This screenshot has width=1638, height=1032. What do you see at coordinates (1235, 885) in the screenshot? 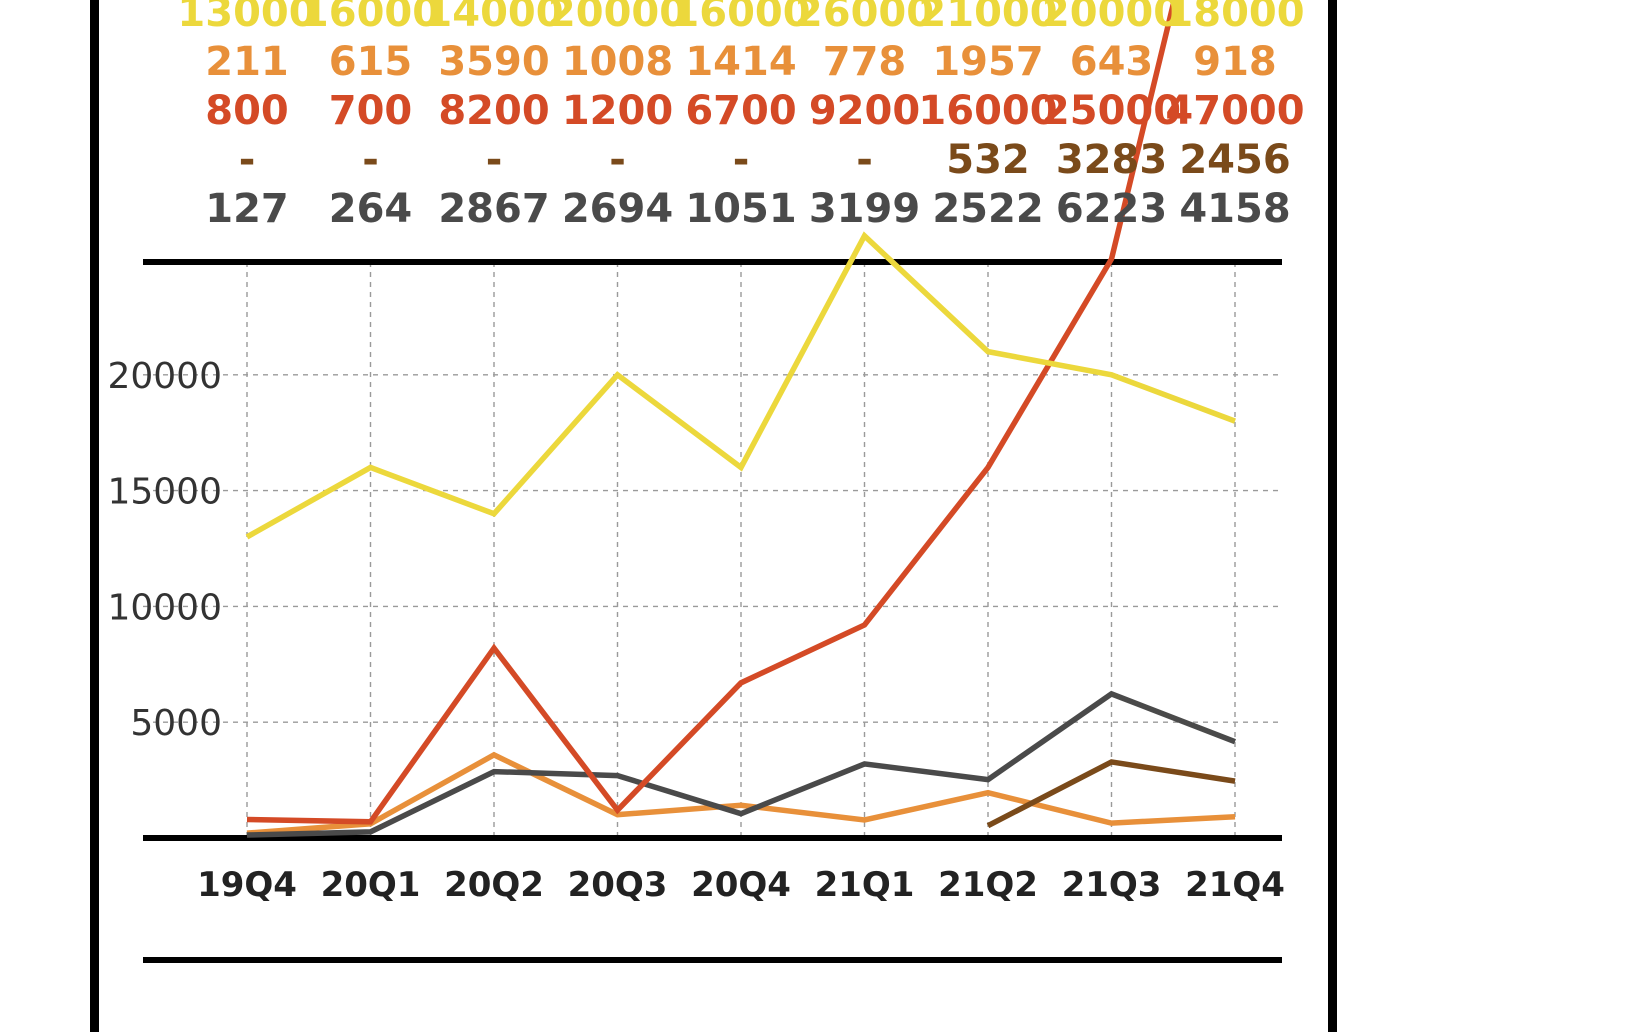
I see `x-tick-label: 21Q4` at bounding box center [1235, 885].